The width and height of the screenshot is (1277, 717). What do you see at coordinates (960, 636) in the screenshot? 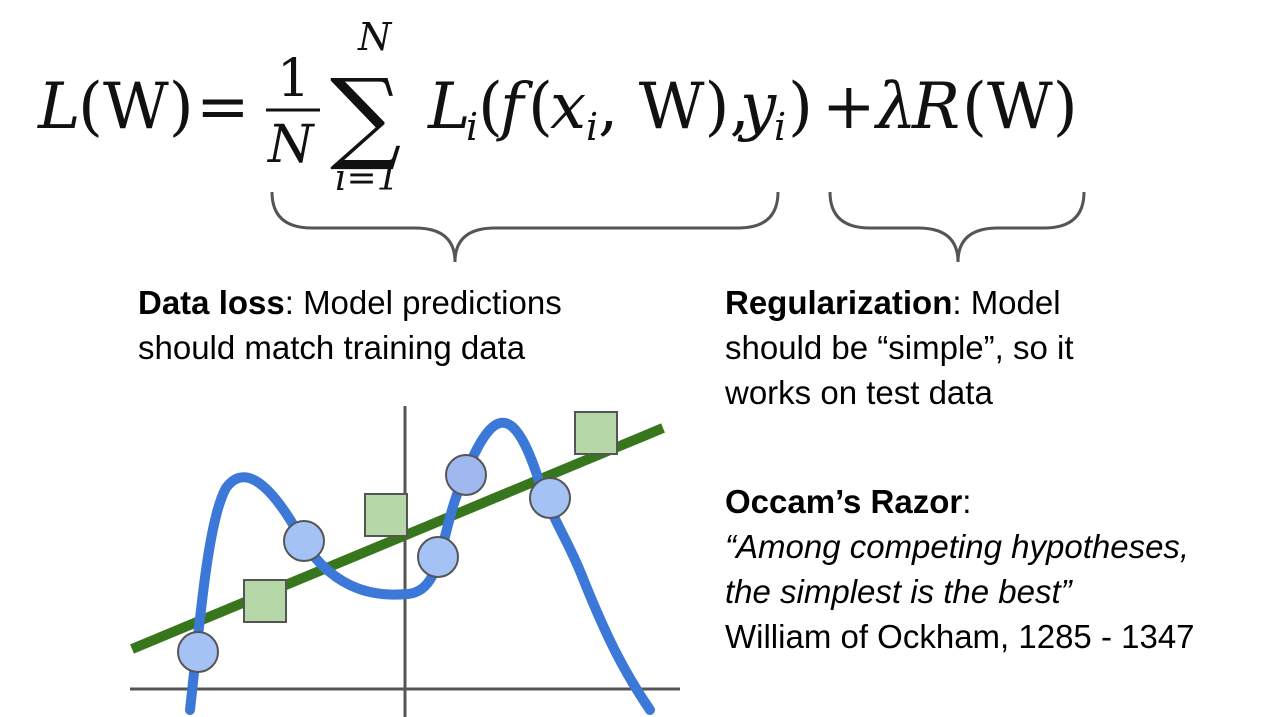
I see `occam-attribution: William of Ockham, 1285 - 1347` at bounding box center [960, 636].